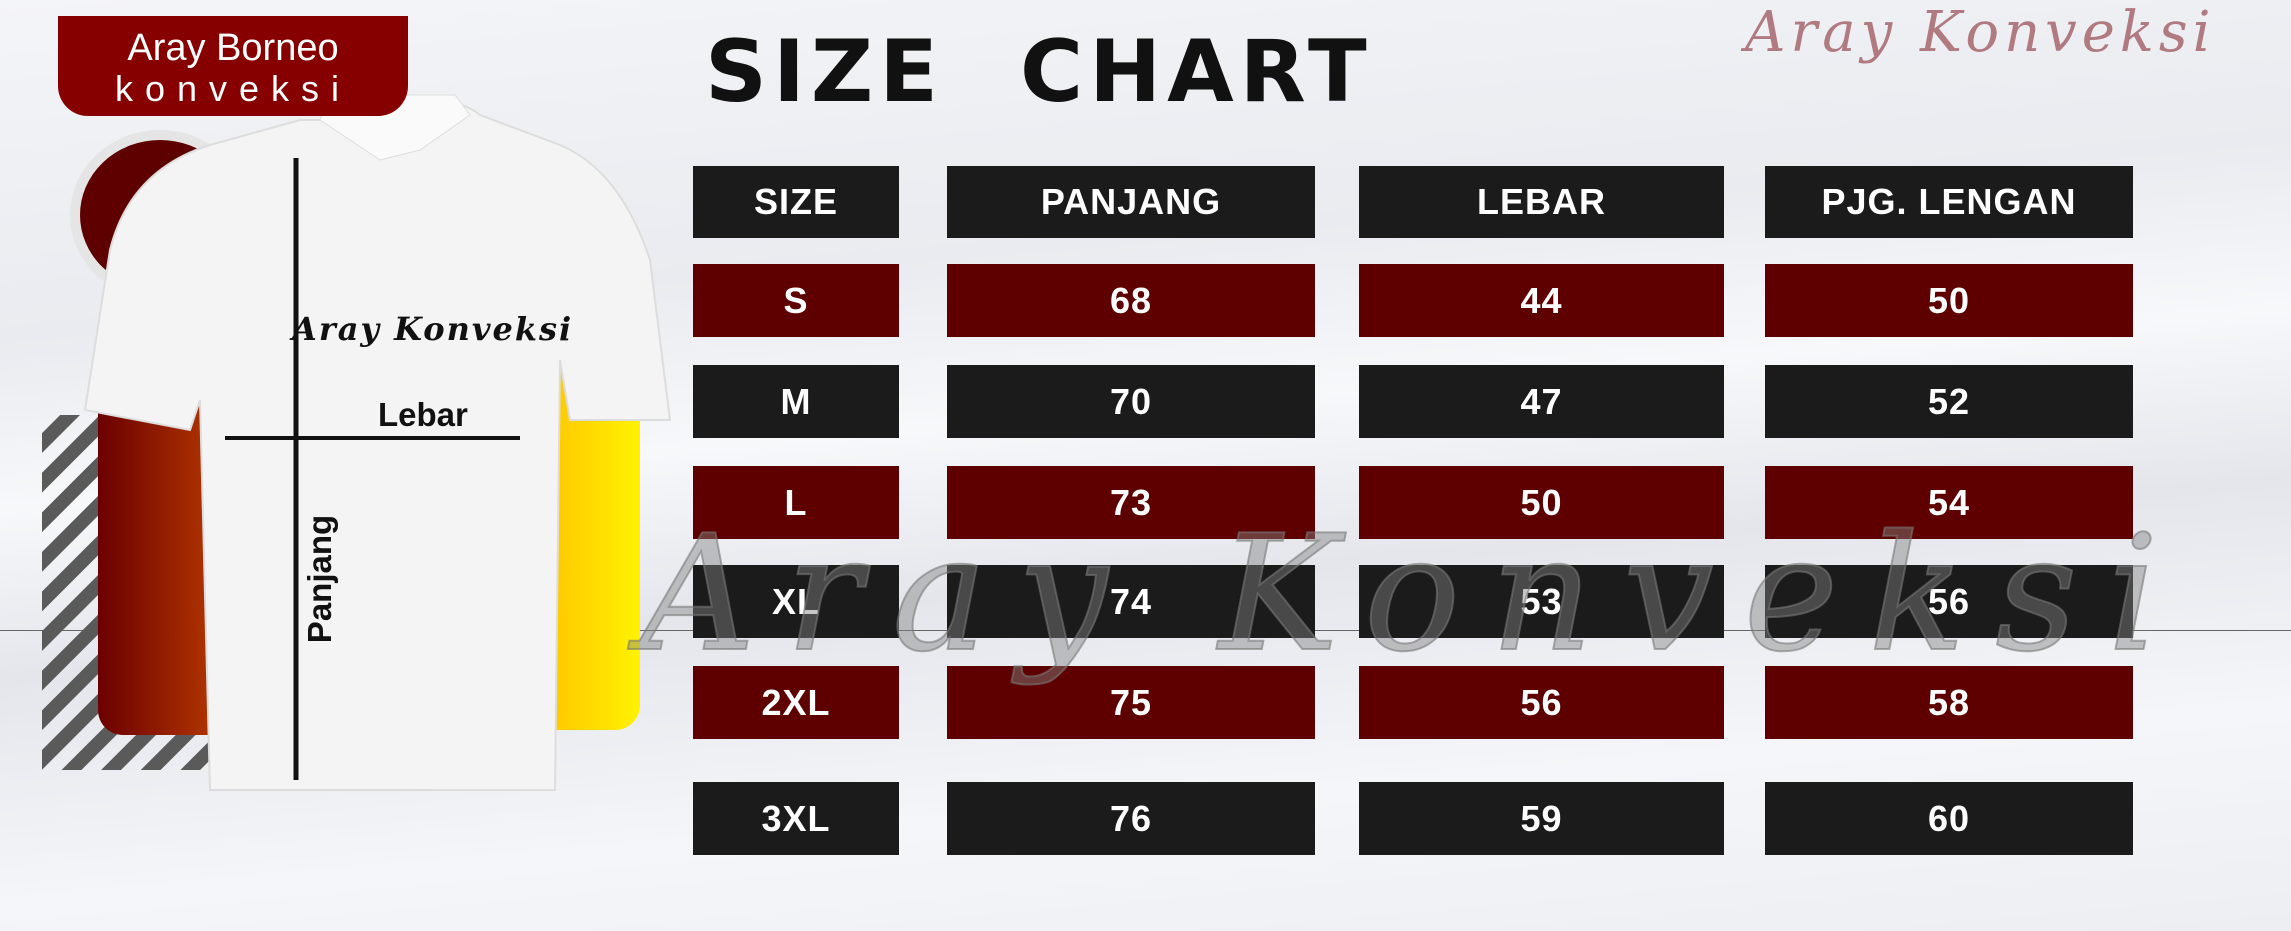  What do you see at coordinates (1541, 202) in the screenshot?
I see `header-lebar: LEBAR` at bounding box center [1541, 202].